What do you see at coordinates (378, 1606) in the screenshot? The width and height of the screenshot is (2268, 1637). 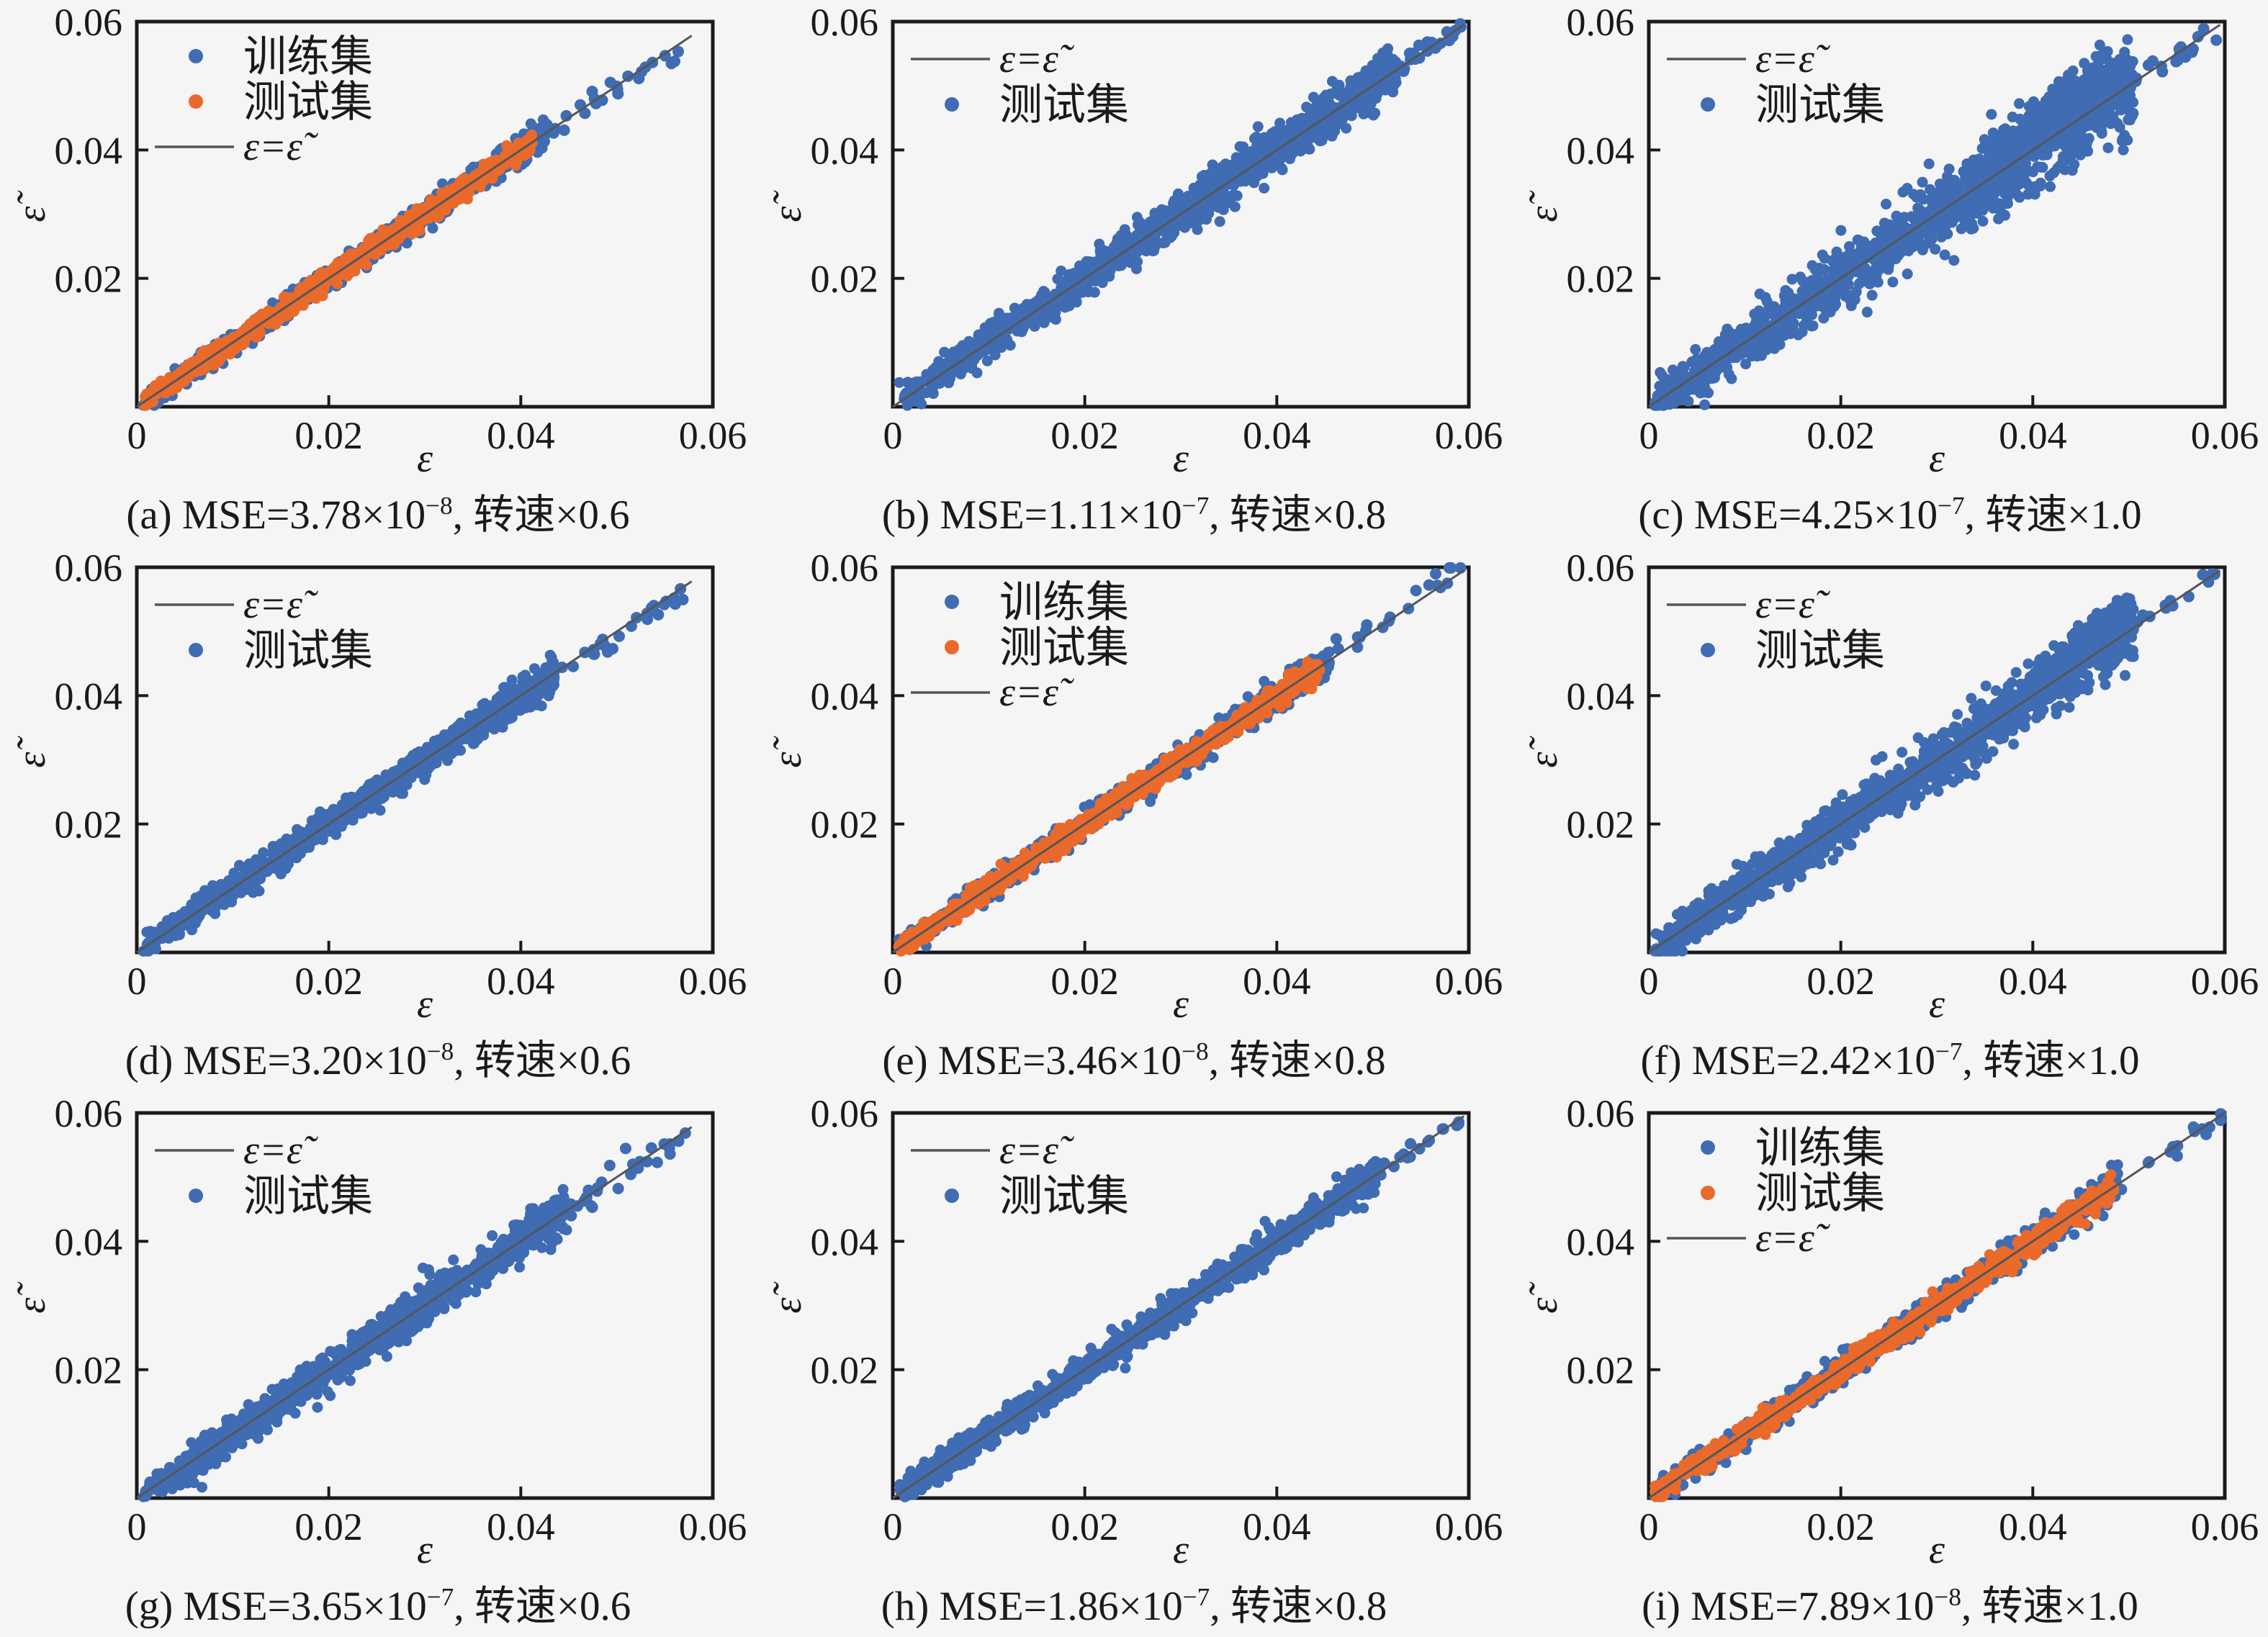 I see `chart-caption-g: (g) MSE=3.65×10−7, 转速×0.6` at bounding box center [378, 1606].